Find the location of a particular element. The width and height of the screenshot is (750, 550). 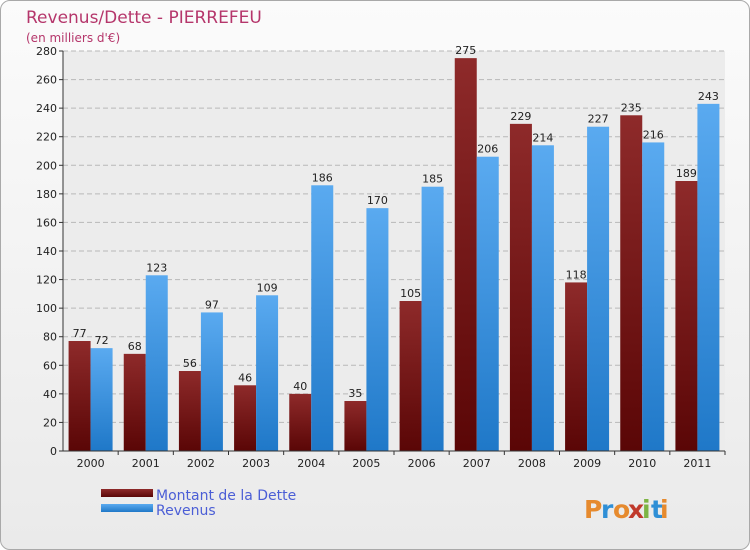

proxiti-logo: Pr oxi ti is located at coordinates (626, 509).